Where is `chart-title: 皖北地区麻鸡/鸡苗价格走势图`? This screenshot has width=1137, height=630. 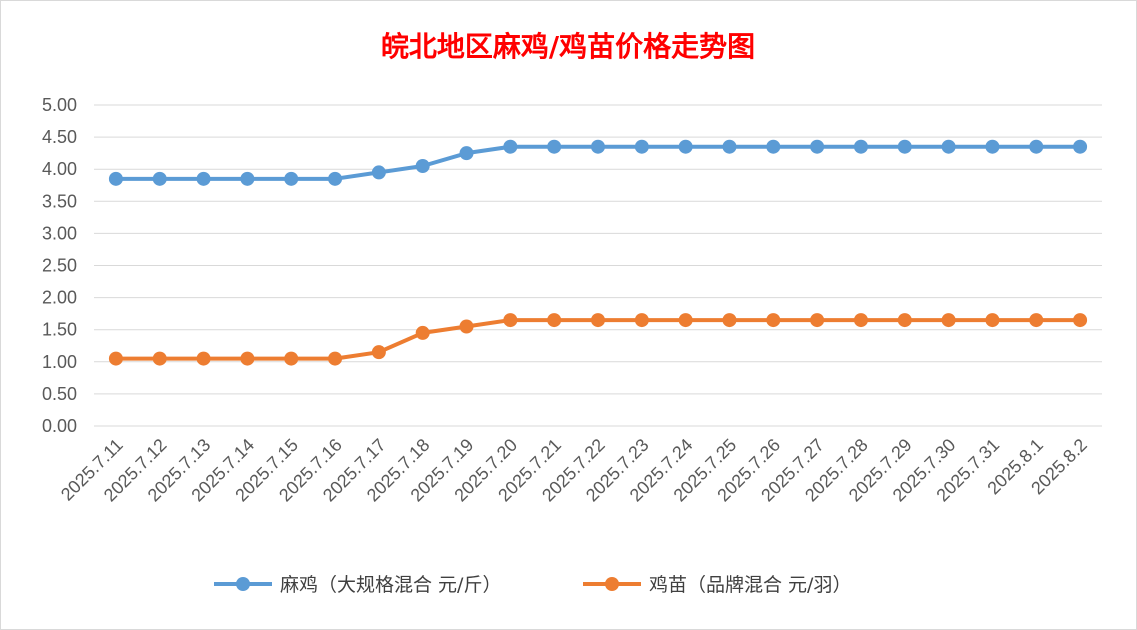
chart-title: 皖北地区麻鸡/鸡苗价格走势图 is located at coordinates (568, 46).